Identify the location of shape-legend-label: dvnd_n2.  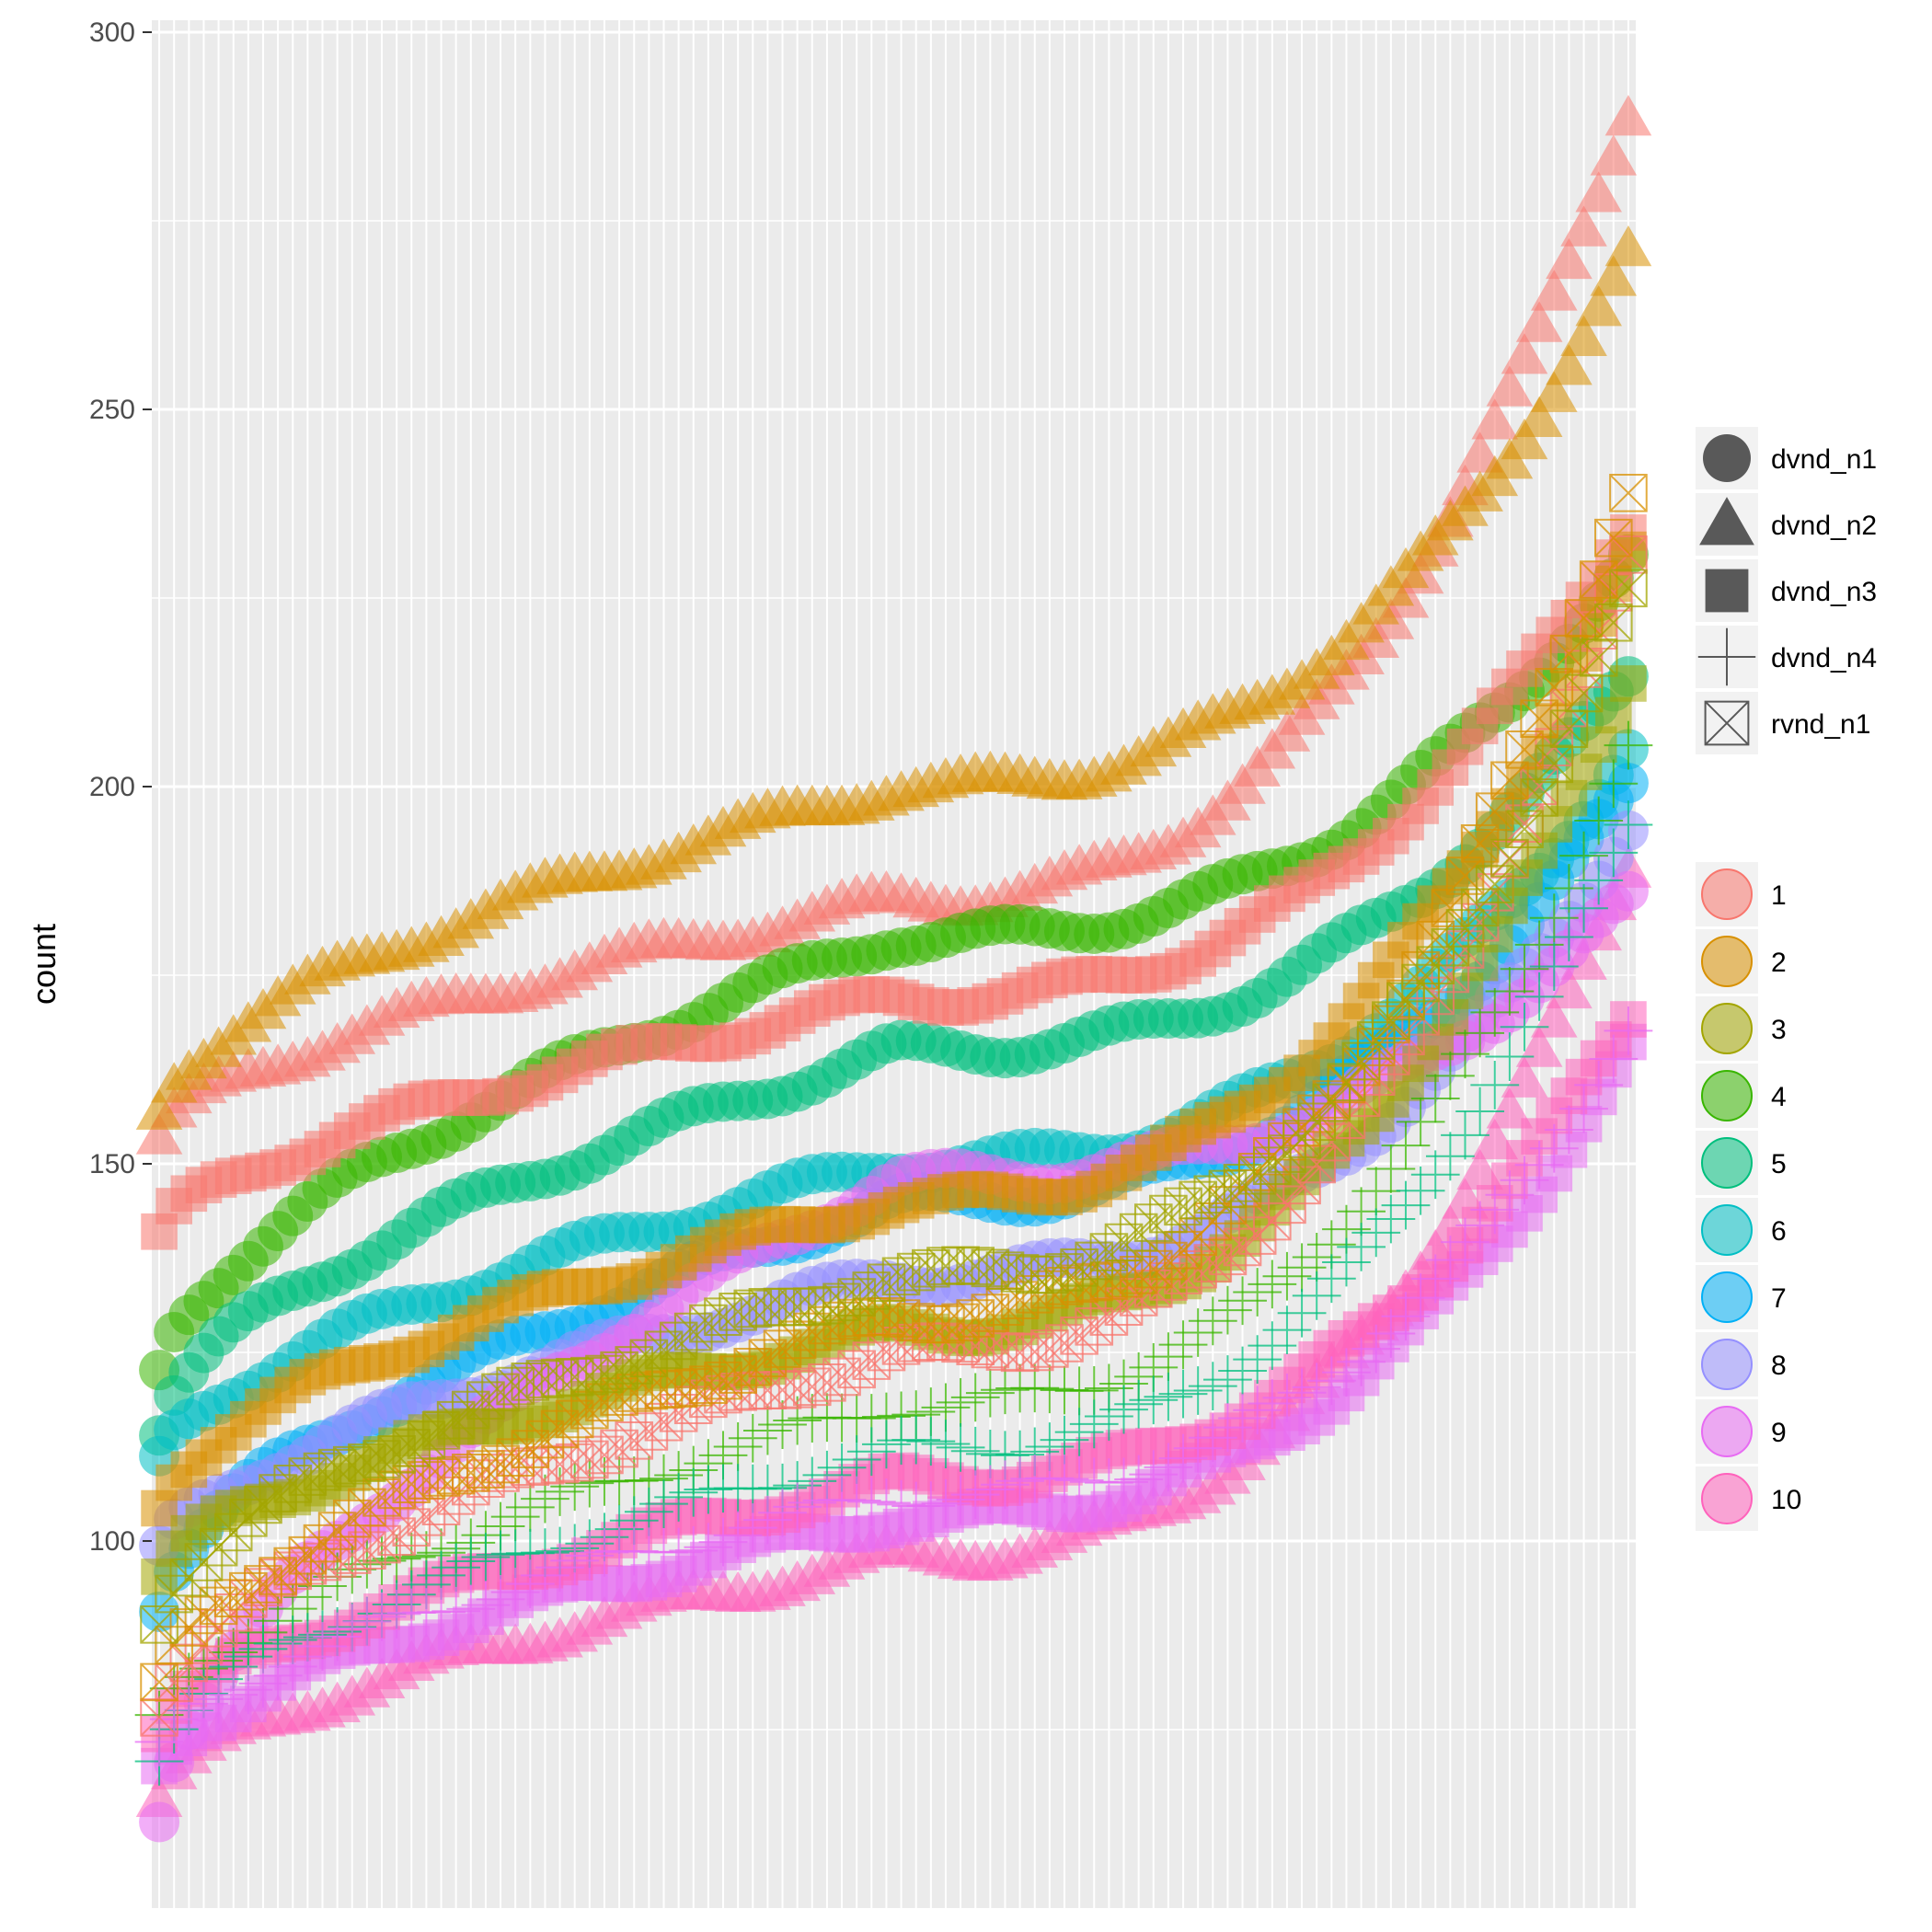
(1824, 526).